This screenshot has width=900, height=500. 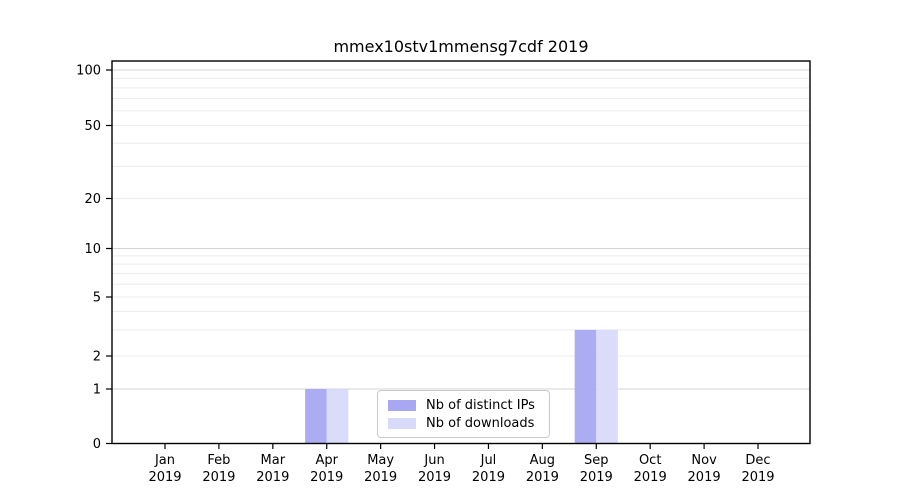 I want to click on x-tick-label-month: Oct, so click(x=650, y=460).